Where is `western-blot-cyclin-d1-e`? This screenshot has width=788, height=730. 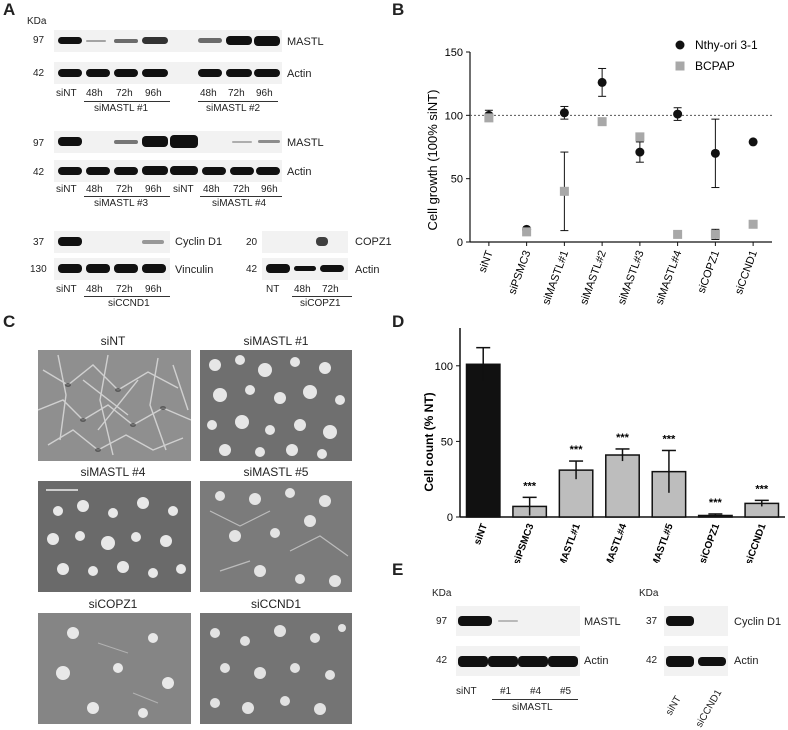
western-blot-cyclin-d1-e is located at coordinates (696, 621).